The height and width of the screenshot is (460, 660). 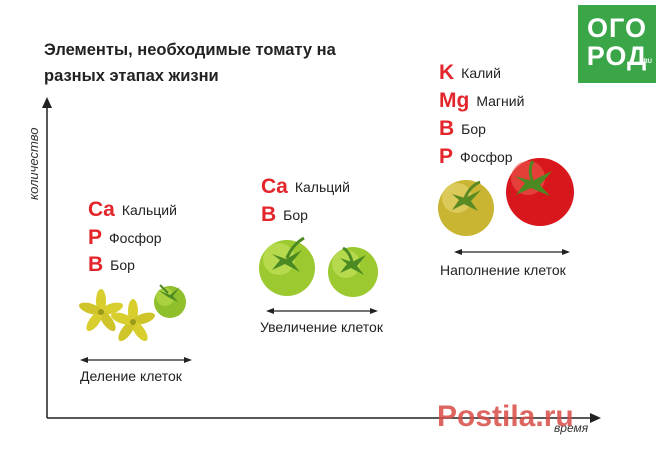 What do you see at coordinates (540, 192) in the screenshot?
I see `red-tomato-icon` at bounding box center [540, 192].